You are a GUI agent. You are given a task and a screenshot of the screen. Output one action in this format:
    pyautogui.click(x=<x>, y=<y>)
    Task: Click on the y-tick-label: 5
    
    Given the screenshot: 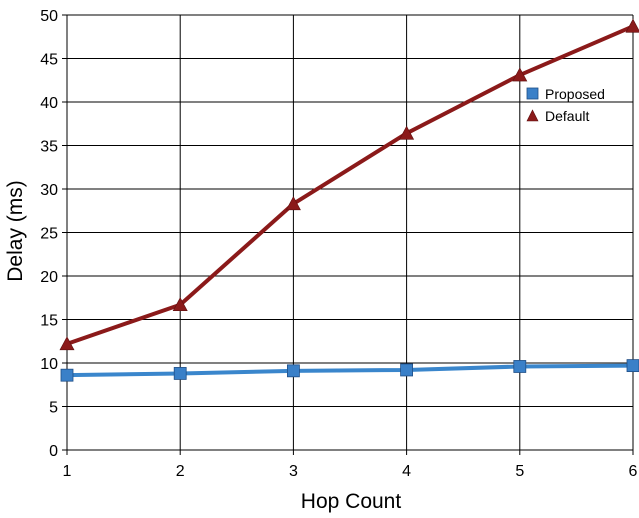 What is the action you would take?
    pyautogui.click(x=53, y=408)
    